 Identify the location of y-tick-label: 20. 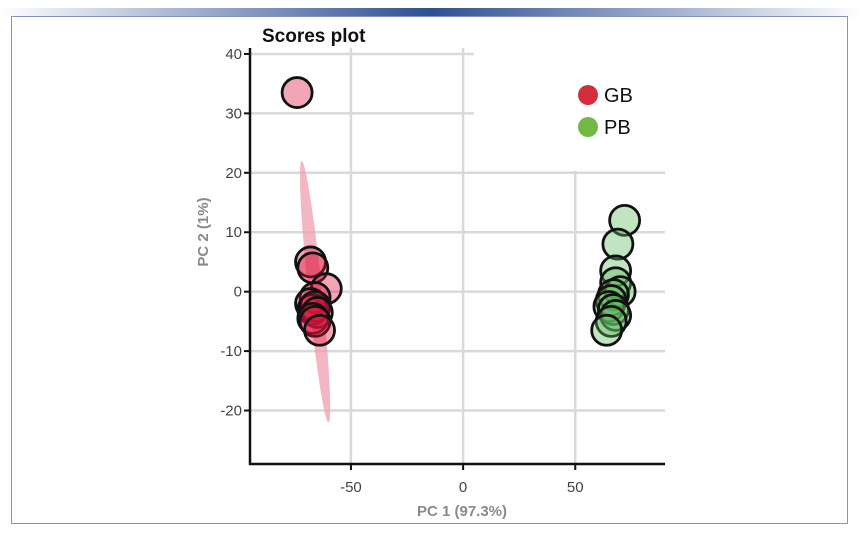
(233, 173).